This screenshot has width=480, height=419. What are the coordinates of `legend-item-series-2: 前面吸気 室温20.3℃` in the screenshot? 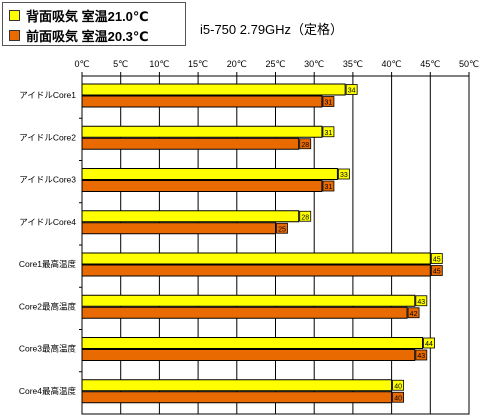 It's located at (79, 35).